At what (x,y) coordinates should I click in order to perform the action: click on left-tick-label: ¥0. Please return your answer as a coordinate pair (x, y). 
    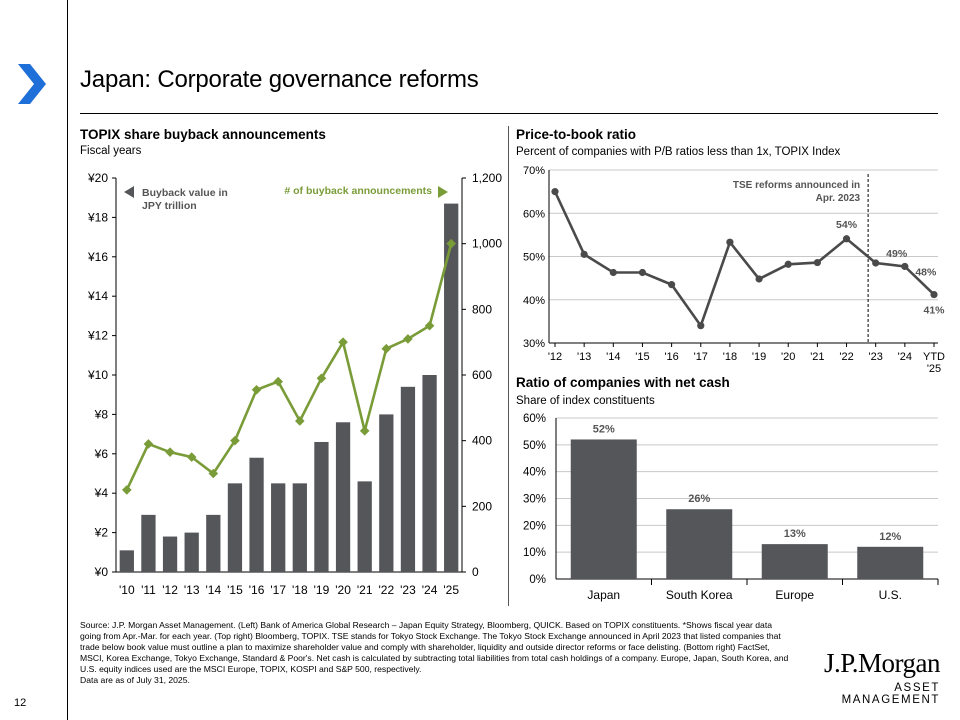
    Looking at the image, I should click on (101, 572).